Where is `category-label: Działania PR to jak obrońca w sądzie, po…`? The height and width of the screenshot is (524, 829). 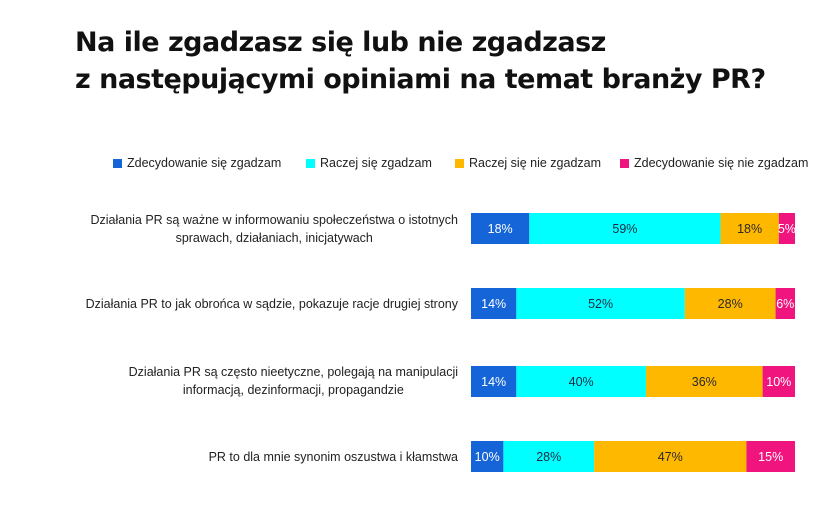
category-label: Działania PR to jak obrońca w sądzie, po… is located at coordinates (272, 304).